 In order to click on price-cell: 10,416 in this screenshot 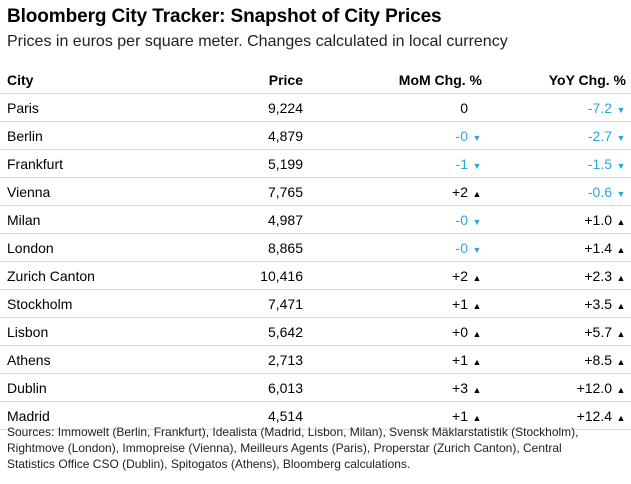, I will do `click(245, 275)`.